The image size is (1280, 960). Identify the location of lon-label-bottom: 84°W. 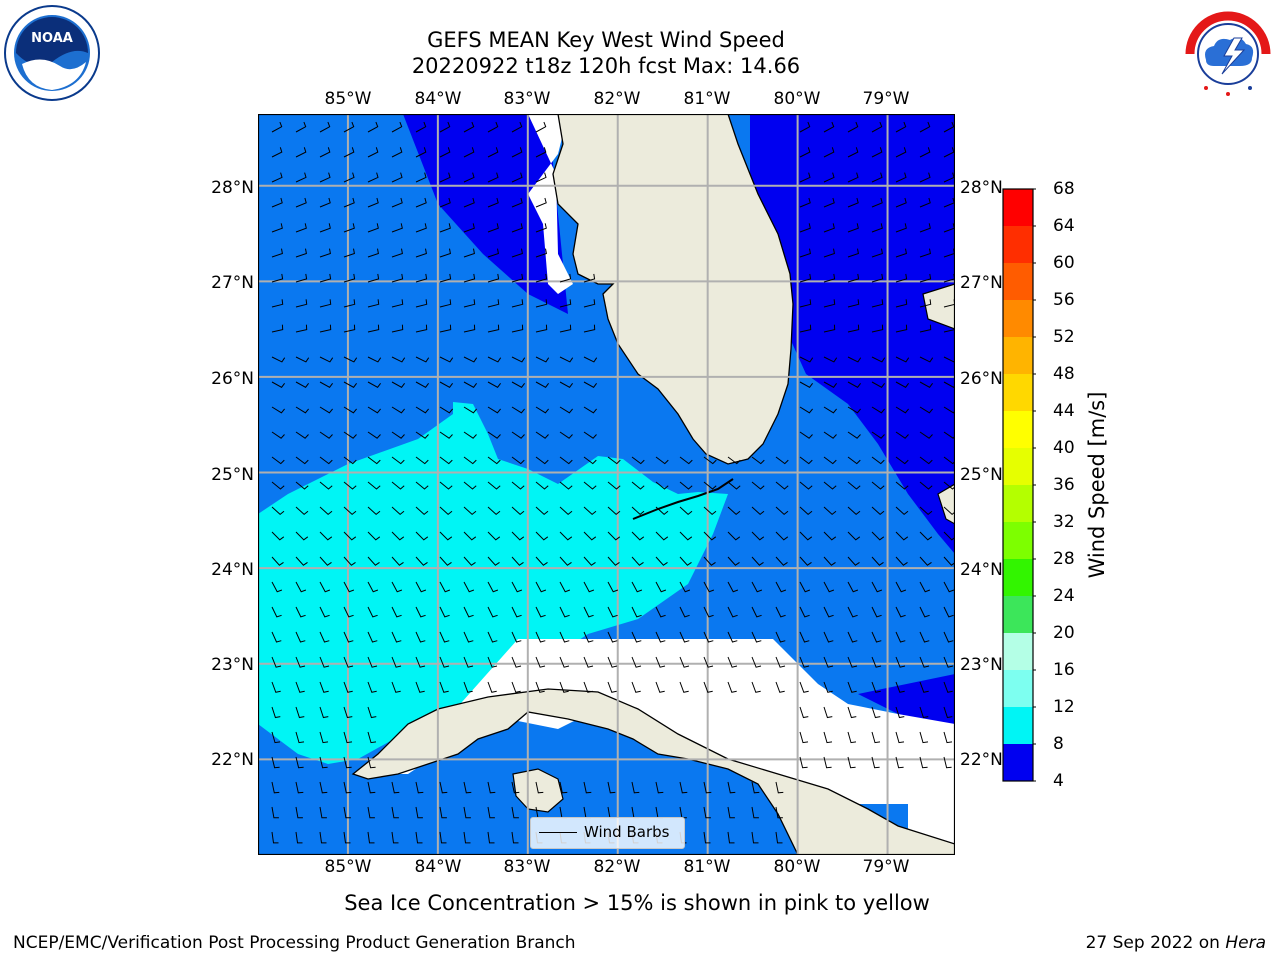
(438, 867).